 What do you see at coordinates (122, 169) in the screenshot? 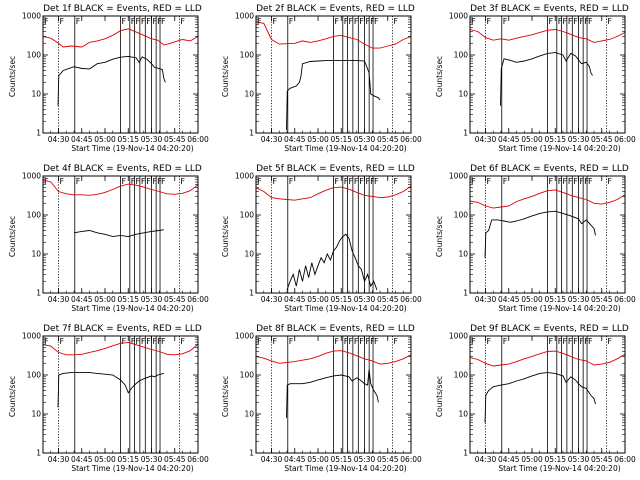
I see `panel-title: Det 4f BLACK = Events, RED = LLD` at bounding box center [122, 169].